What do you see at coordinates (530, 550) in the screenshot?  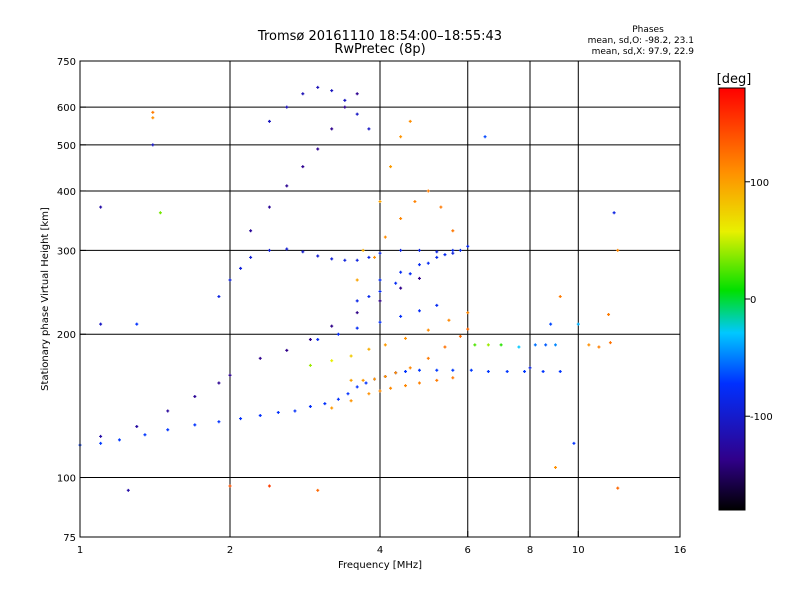 I see `x-tick-label: 8` at bounding box center [530, 550].